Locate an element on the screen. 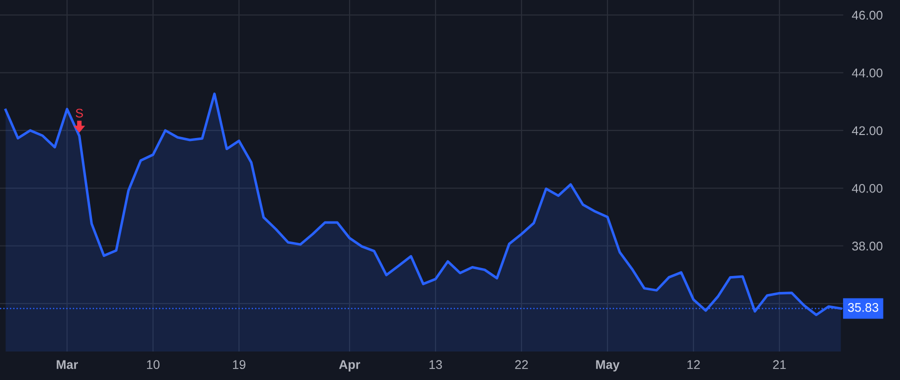 The image size is (900, 380). y-tick-label: 40.00 is located at coordinates (867, 188).